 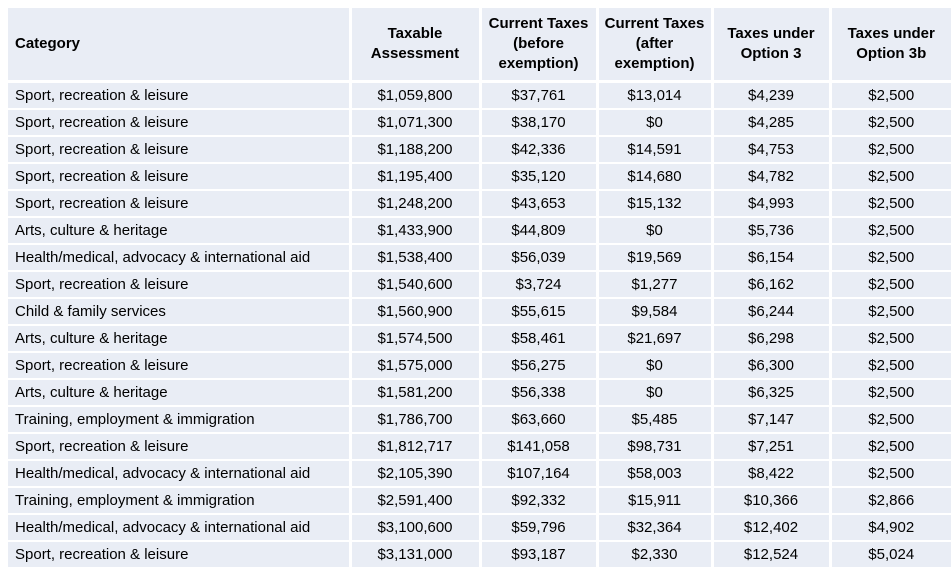 What do you see at coordinates (539, 312) in the screenshot?
I see `value-cell: $55,615` at bounding box center [539, 312].